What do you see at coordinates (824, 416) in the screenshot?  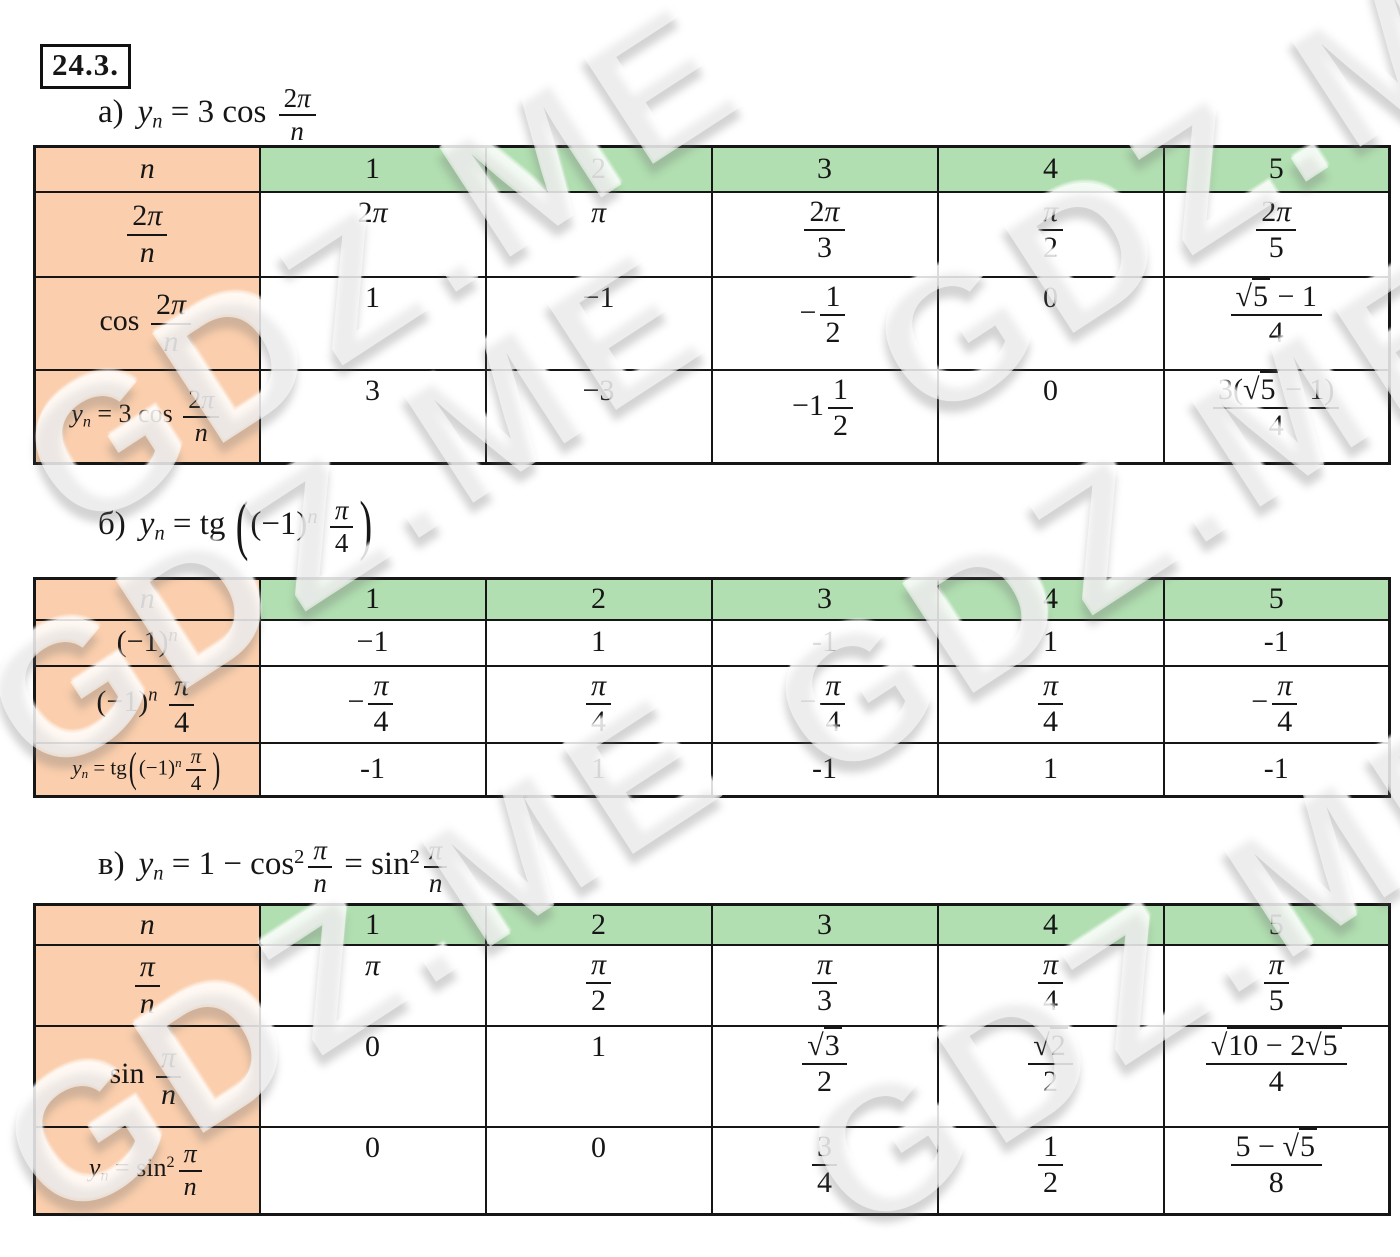 I see `value-cell: −1 1 2` at bounding box center [824, 416].